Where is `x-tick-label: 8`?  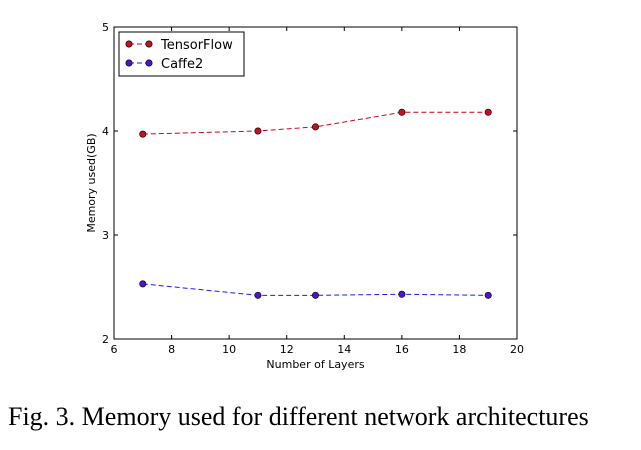 x-tick-label: 8 is located at coordinates (171, 349).